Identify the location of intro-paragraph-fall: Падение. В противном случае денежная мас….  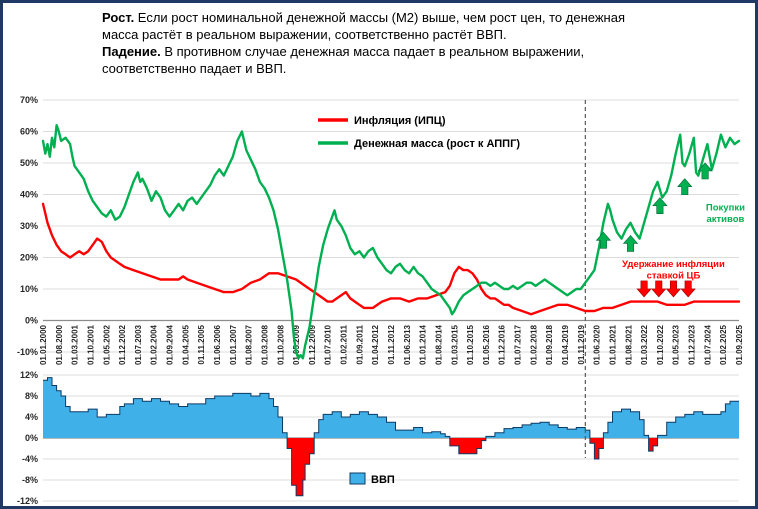
(364, 60).